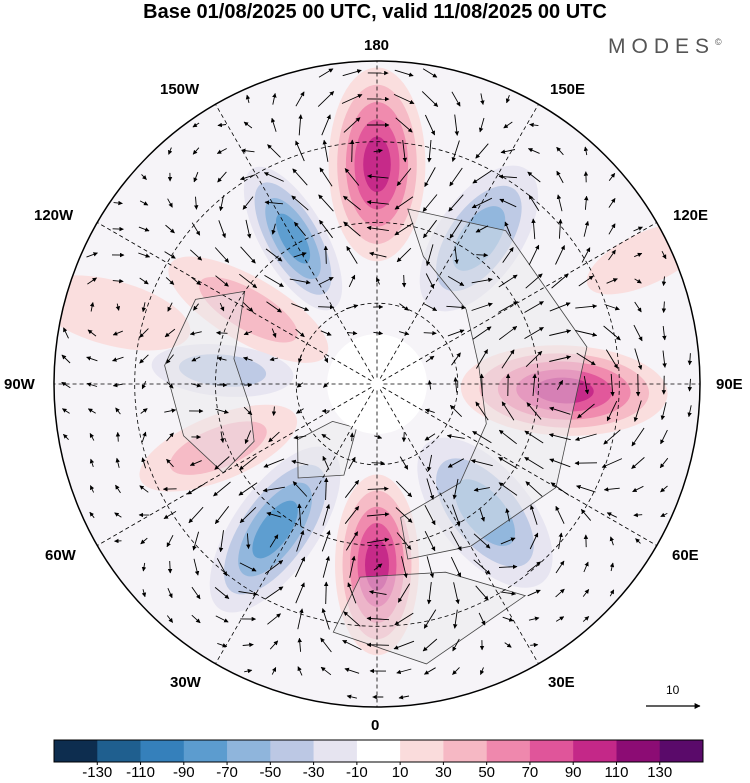 The image size is (750, 783). What do you see at coordinates (691, 215) in the screenshot?
I see `lon-label-120e: 120E` at bounding box center [691, 215].